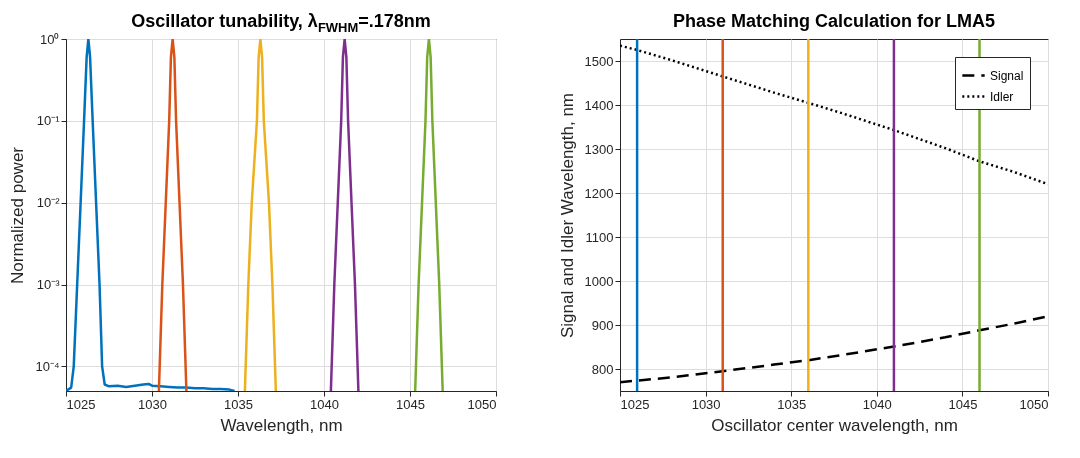  Describe the element at coordinates (833, 21) in the screenshot. I see `chart-title: Phase Matching Calculation for LMA5` at that location.